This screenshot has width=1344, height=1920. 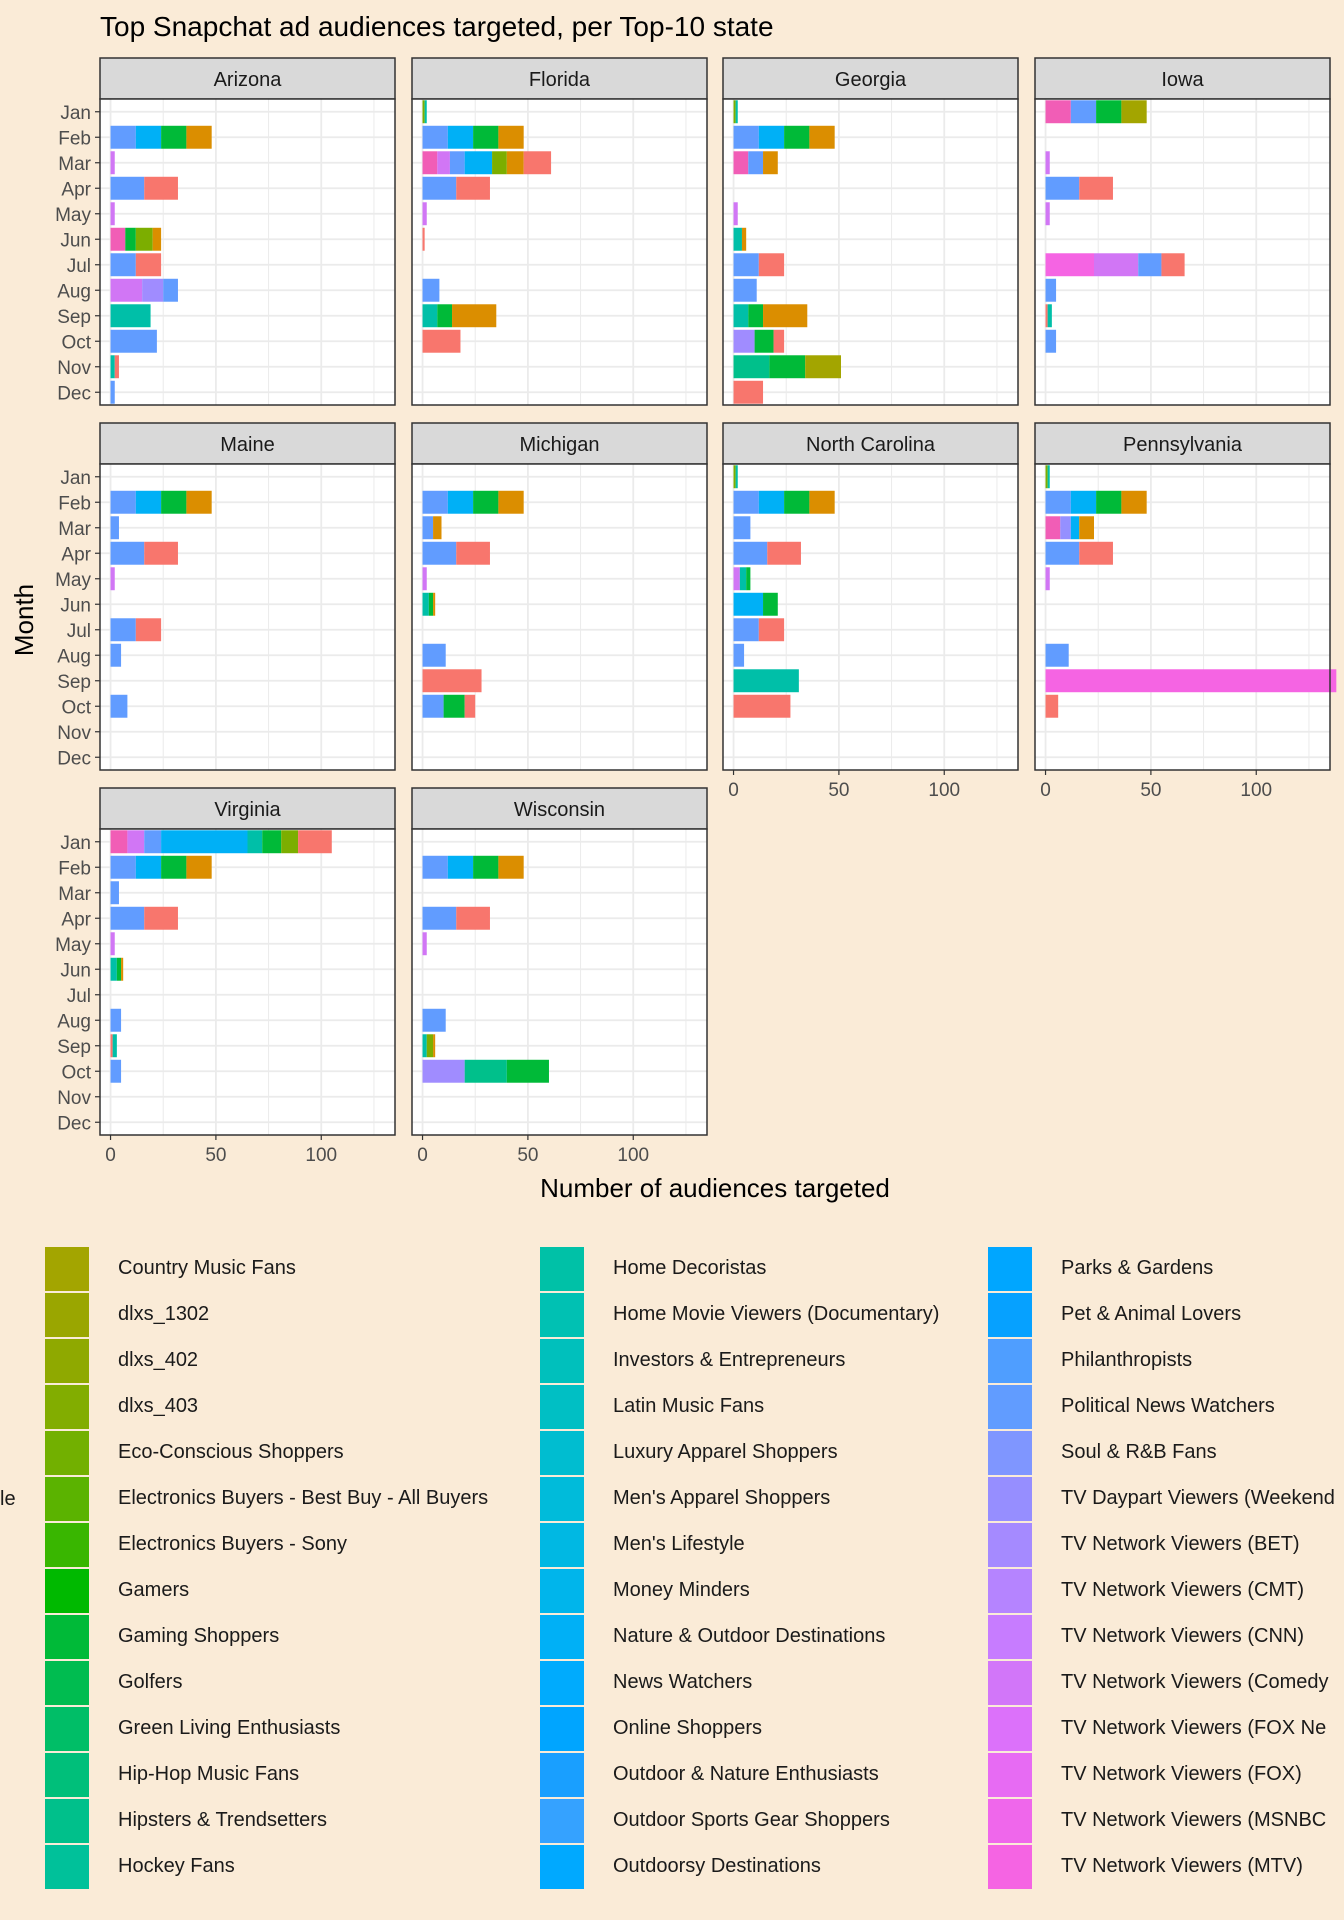 What do you see at coordinates (24, 620) in the screenshot?
I see `y-axis-title: Month` at bounding box center [24, 620].